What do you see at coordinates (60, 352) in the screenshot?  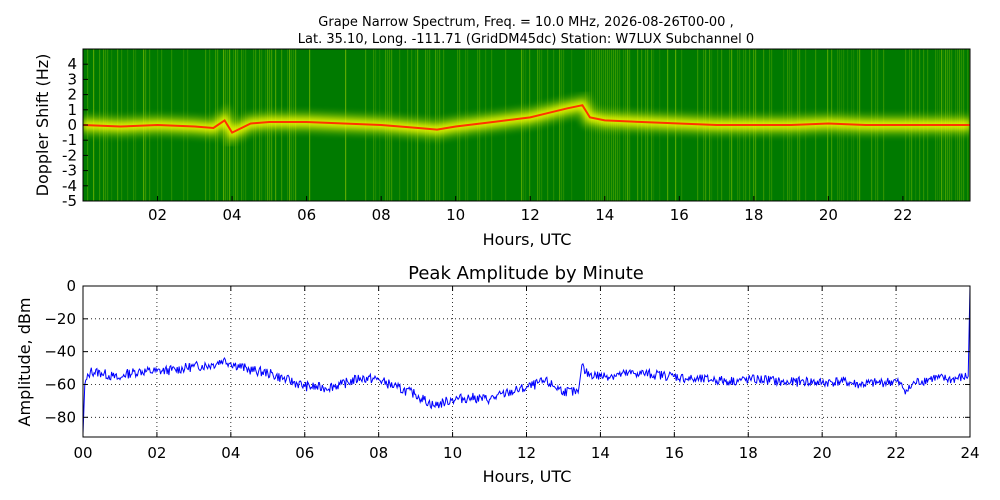 I see `amplitude-ytick-label: −40` at bounding box center [60, 352].